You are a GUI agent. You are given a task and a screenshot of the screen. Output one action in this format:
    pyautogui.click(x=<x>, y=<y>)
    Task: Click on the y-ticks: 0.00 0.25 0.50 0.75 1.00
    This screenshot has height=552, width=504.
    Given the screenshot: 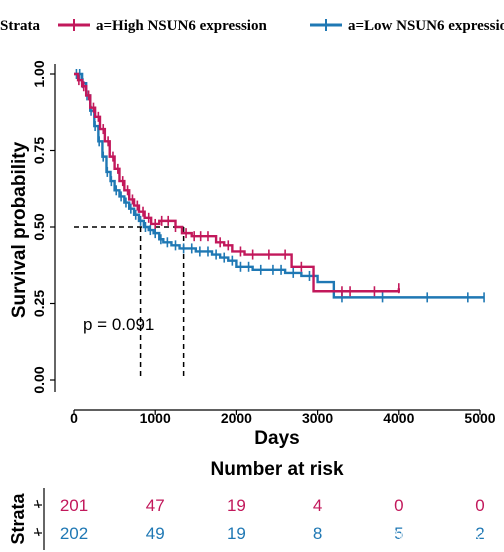 What is the action you would take?
    pyautogui.click(x=43, y=227)
    